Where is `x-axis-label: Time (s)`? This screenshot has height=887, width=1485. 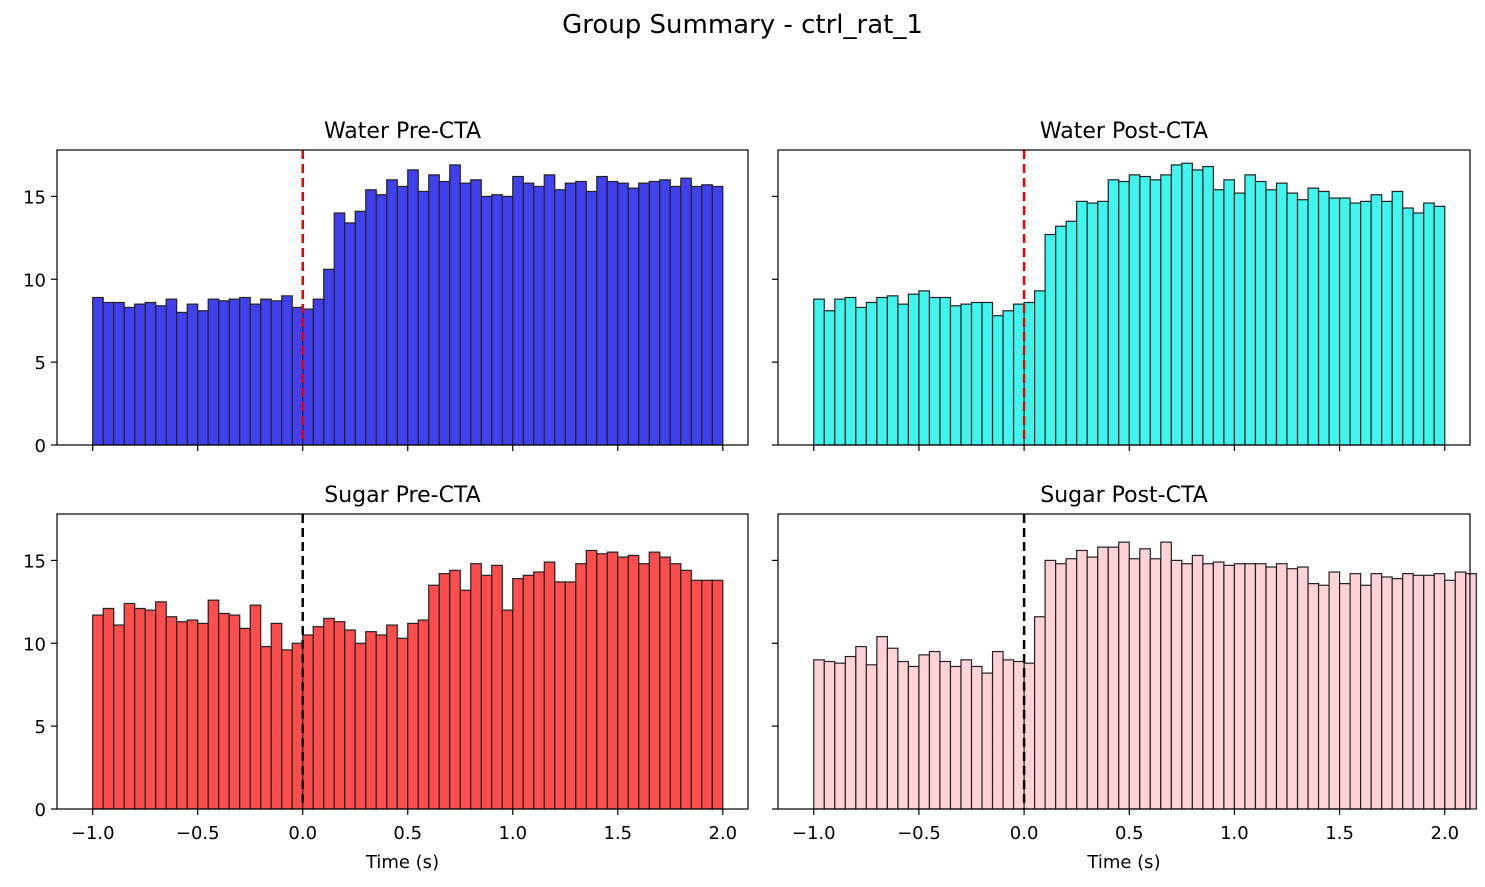 x-axis-label: Time (s) is located at coordinates (1123, 862).